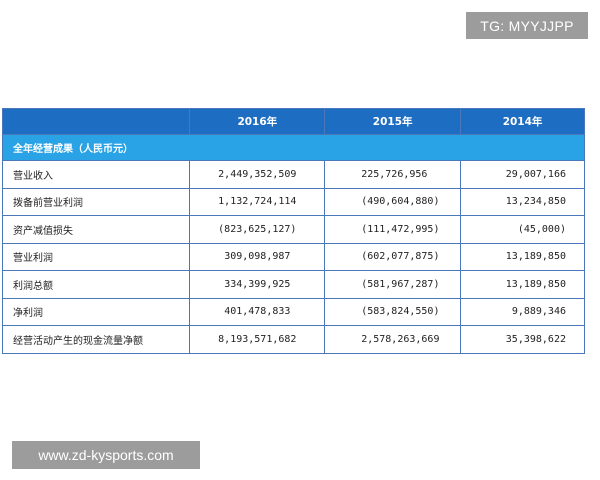 This screenshot has width=600, height=480. I want to click on row-label: 拨备前营业利润, so click(96, 201).